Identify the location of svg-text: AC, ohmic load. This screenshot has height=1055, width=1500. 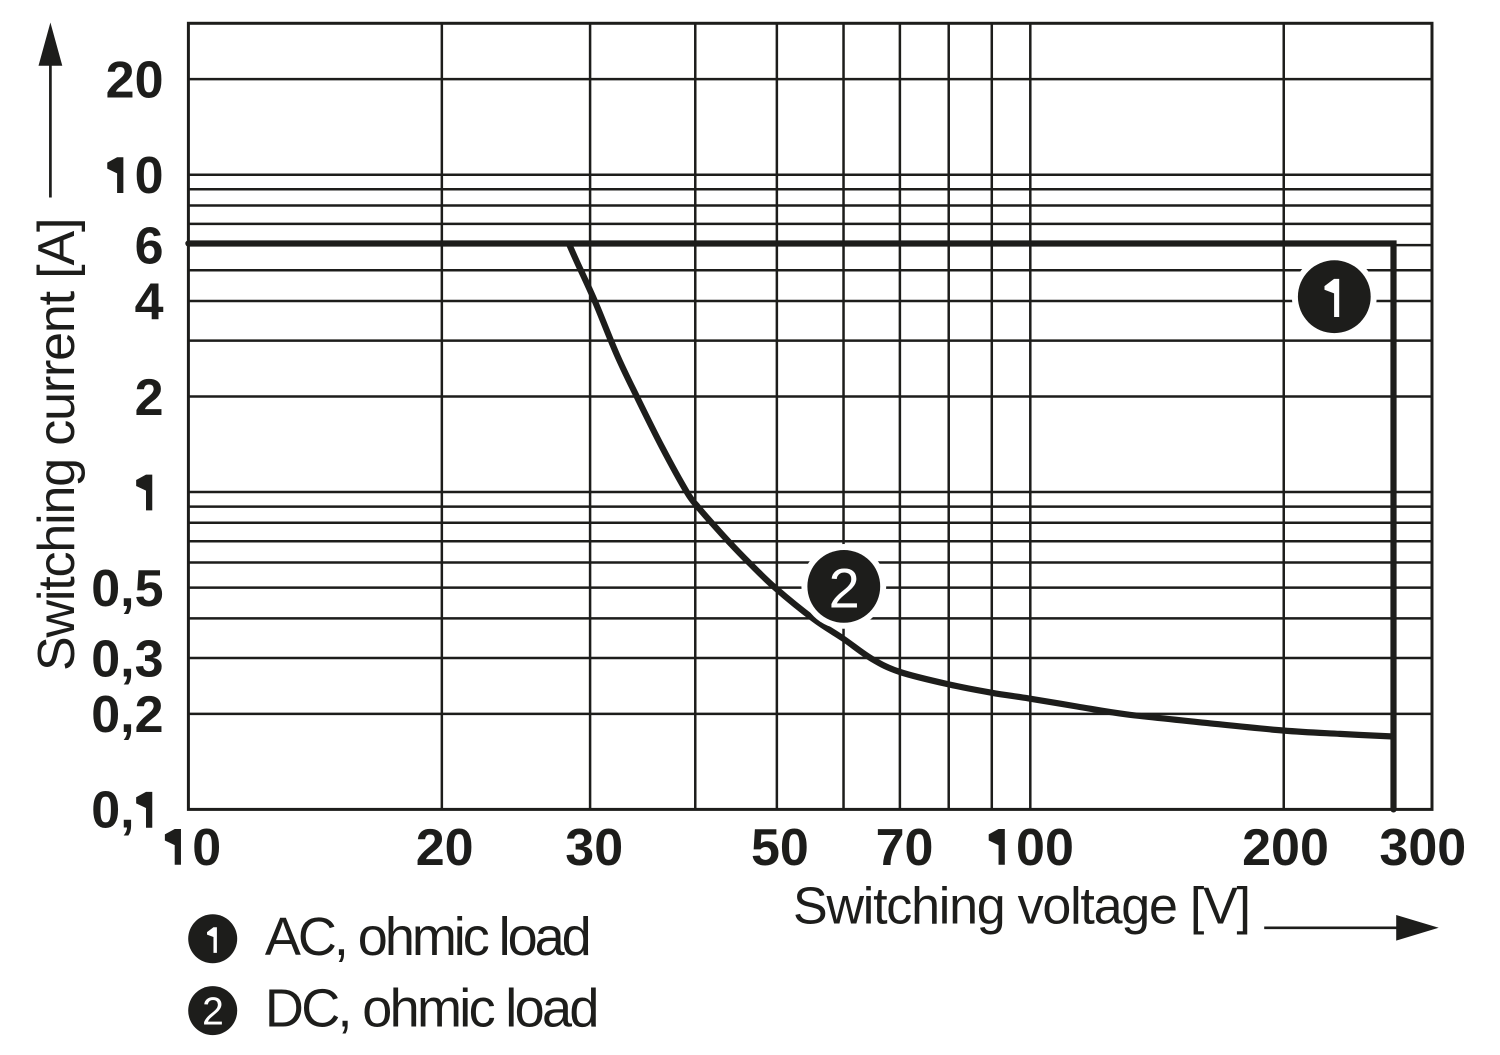
(428, 937).